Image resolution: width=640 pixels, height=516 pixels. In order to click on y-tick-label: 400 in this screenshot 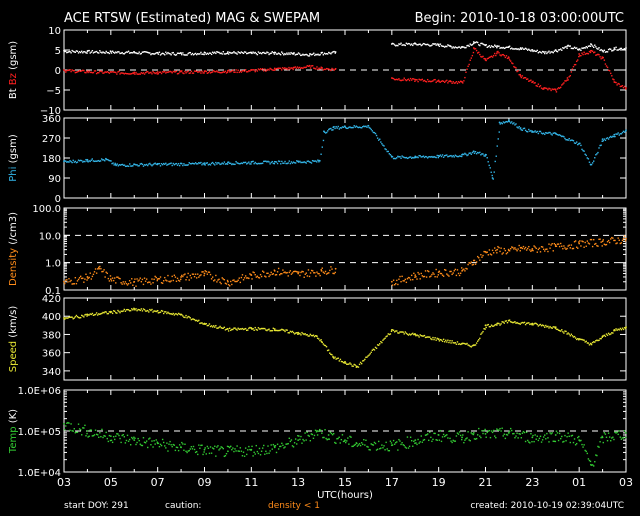, I will do `click(51, 317)`.